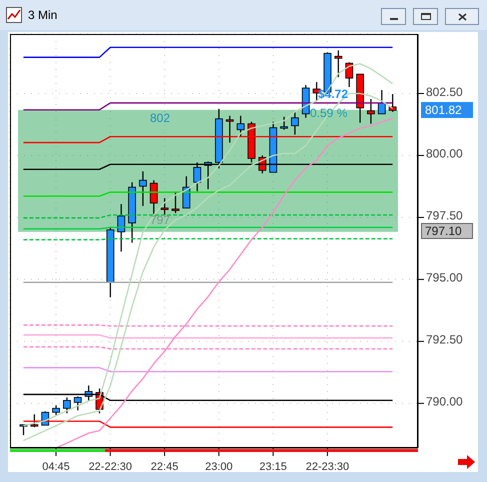 The height and width of the screenshot is (482, 487). Describe the element at coordinates (219, 466) in the screenshot. I see `x-tick-label: 23:00` at that location.